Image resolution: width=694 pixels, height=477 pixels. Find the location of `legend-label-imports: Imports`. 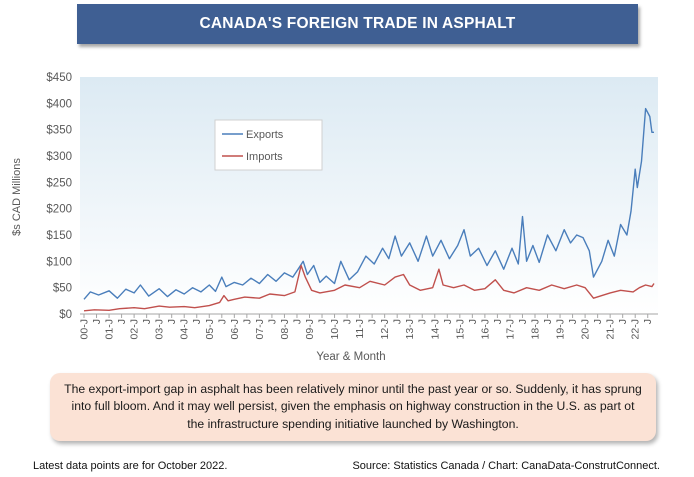

legend-label-imports: Imports is located at coordinates (264, 157).